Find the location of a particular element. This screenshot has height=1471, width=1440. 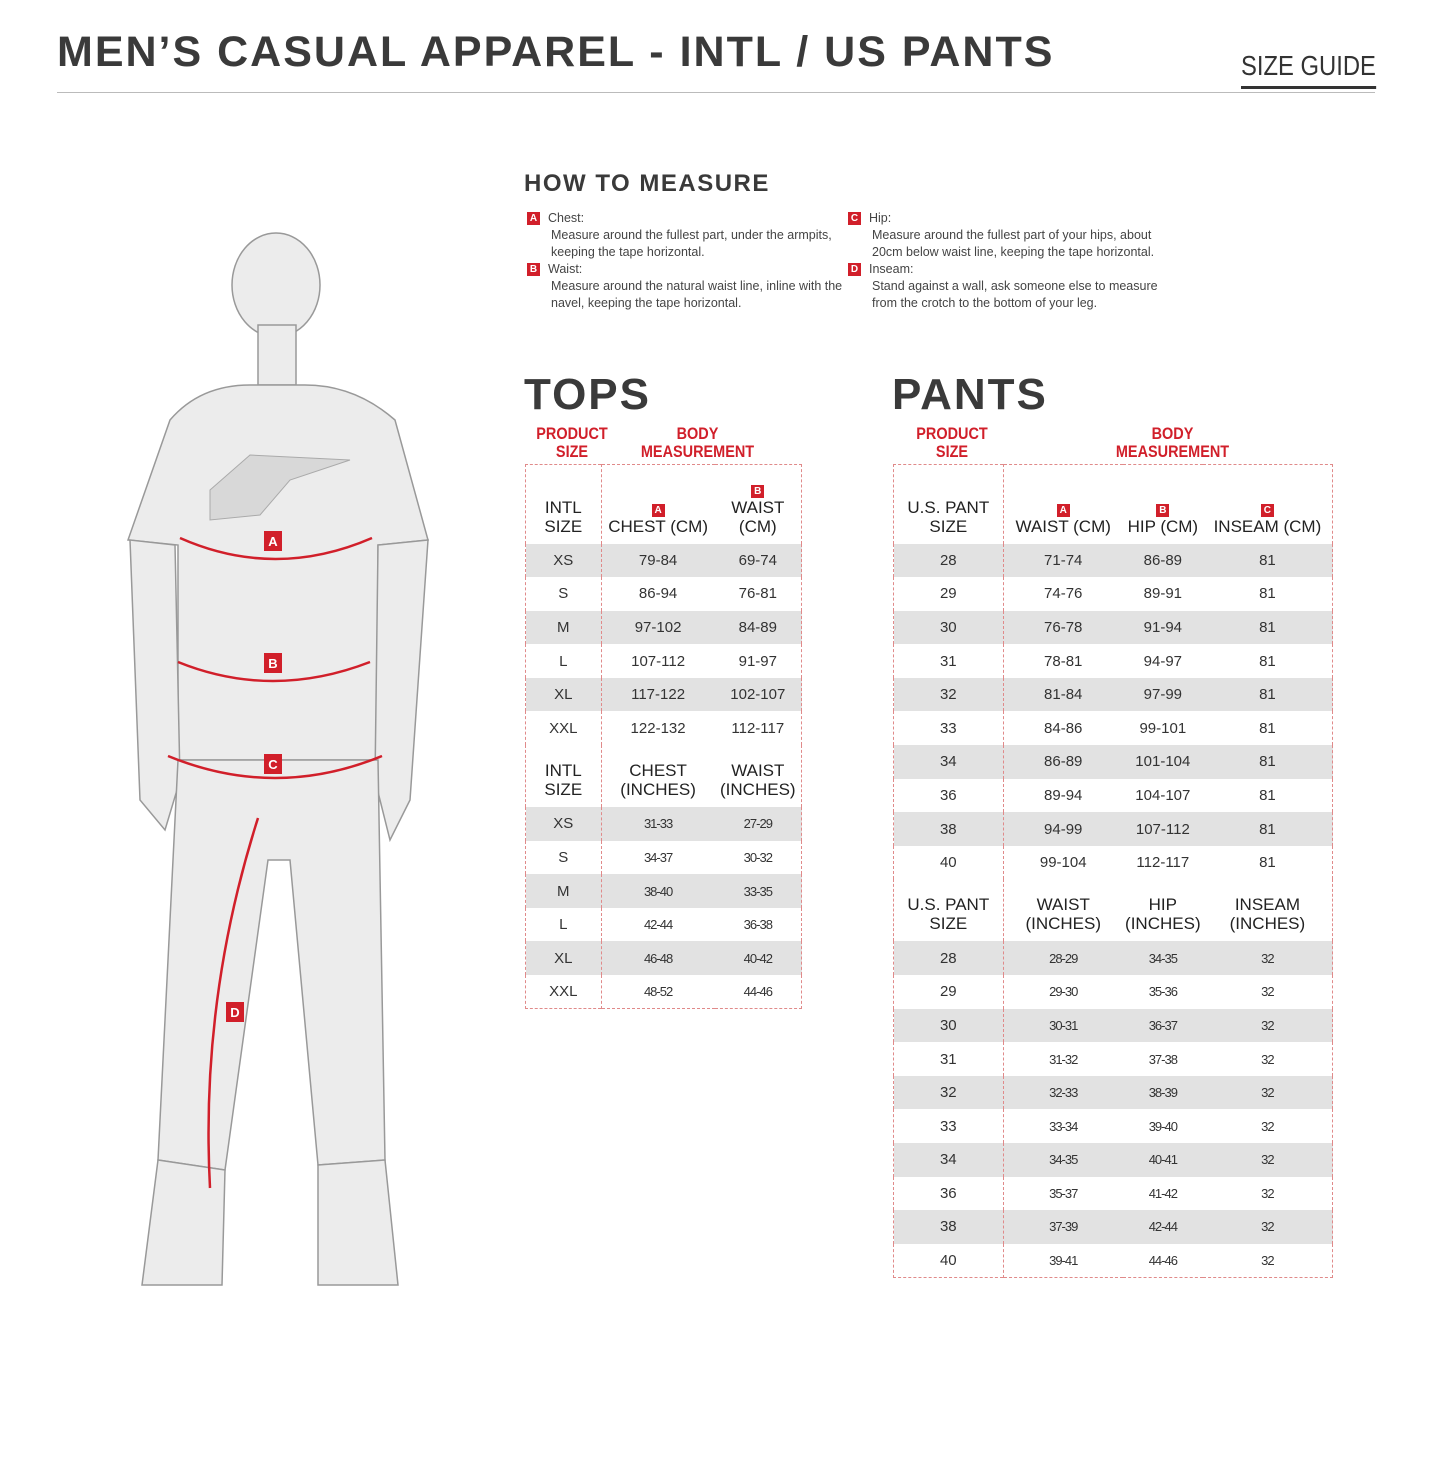

table-cell: 40-42 is located at coordinates (758, 958).